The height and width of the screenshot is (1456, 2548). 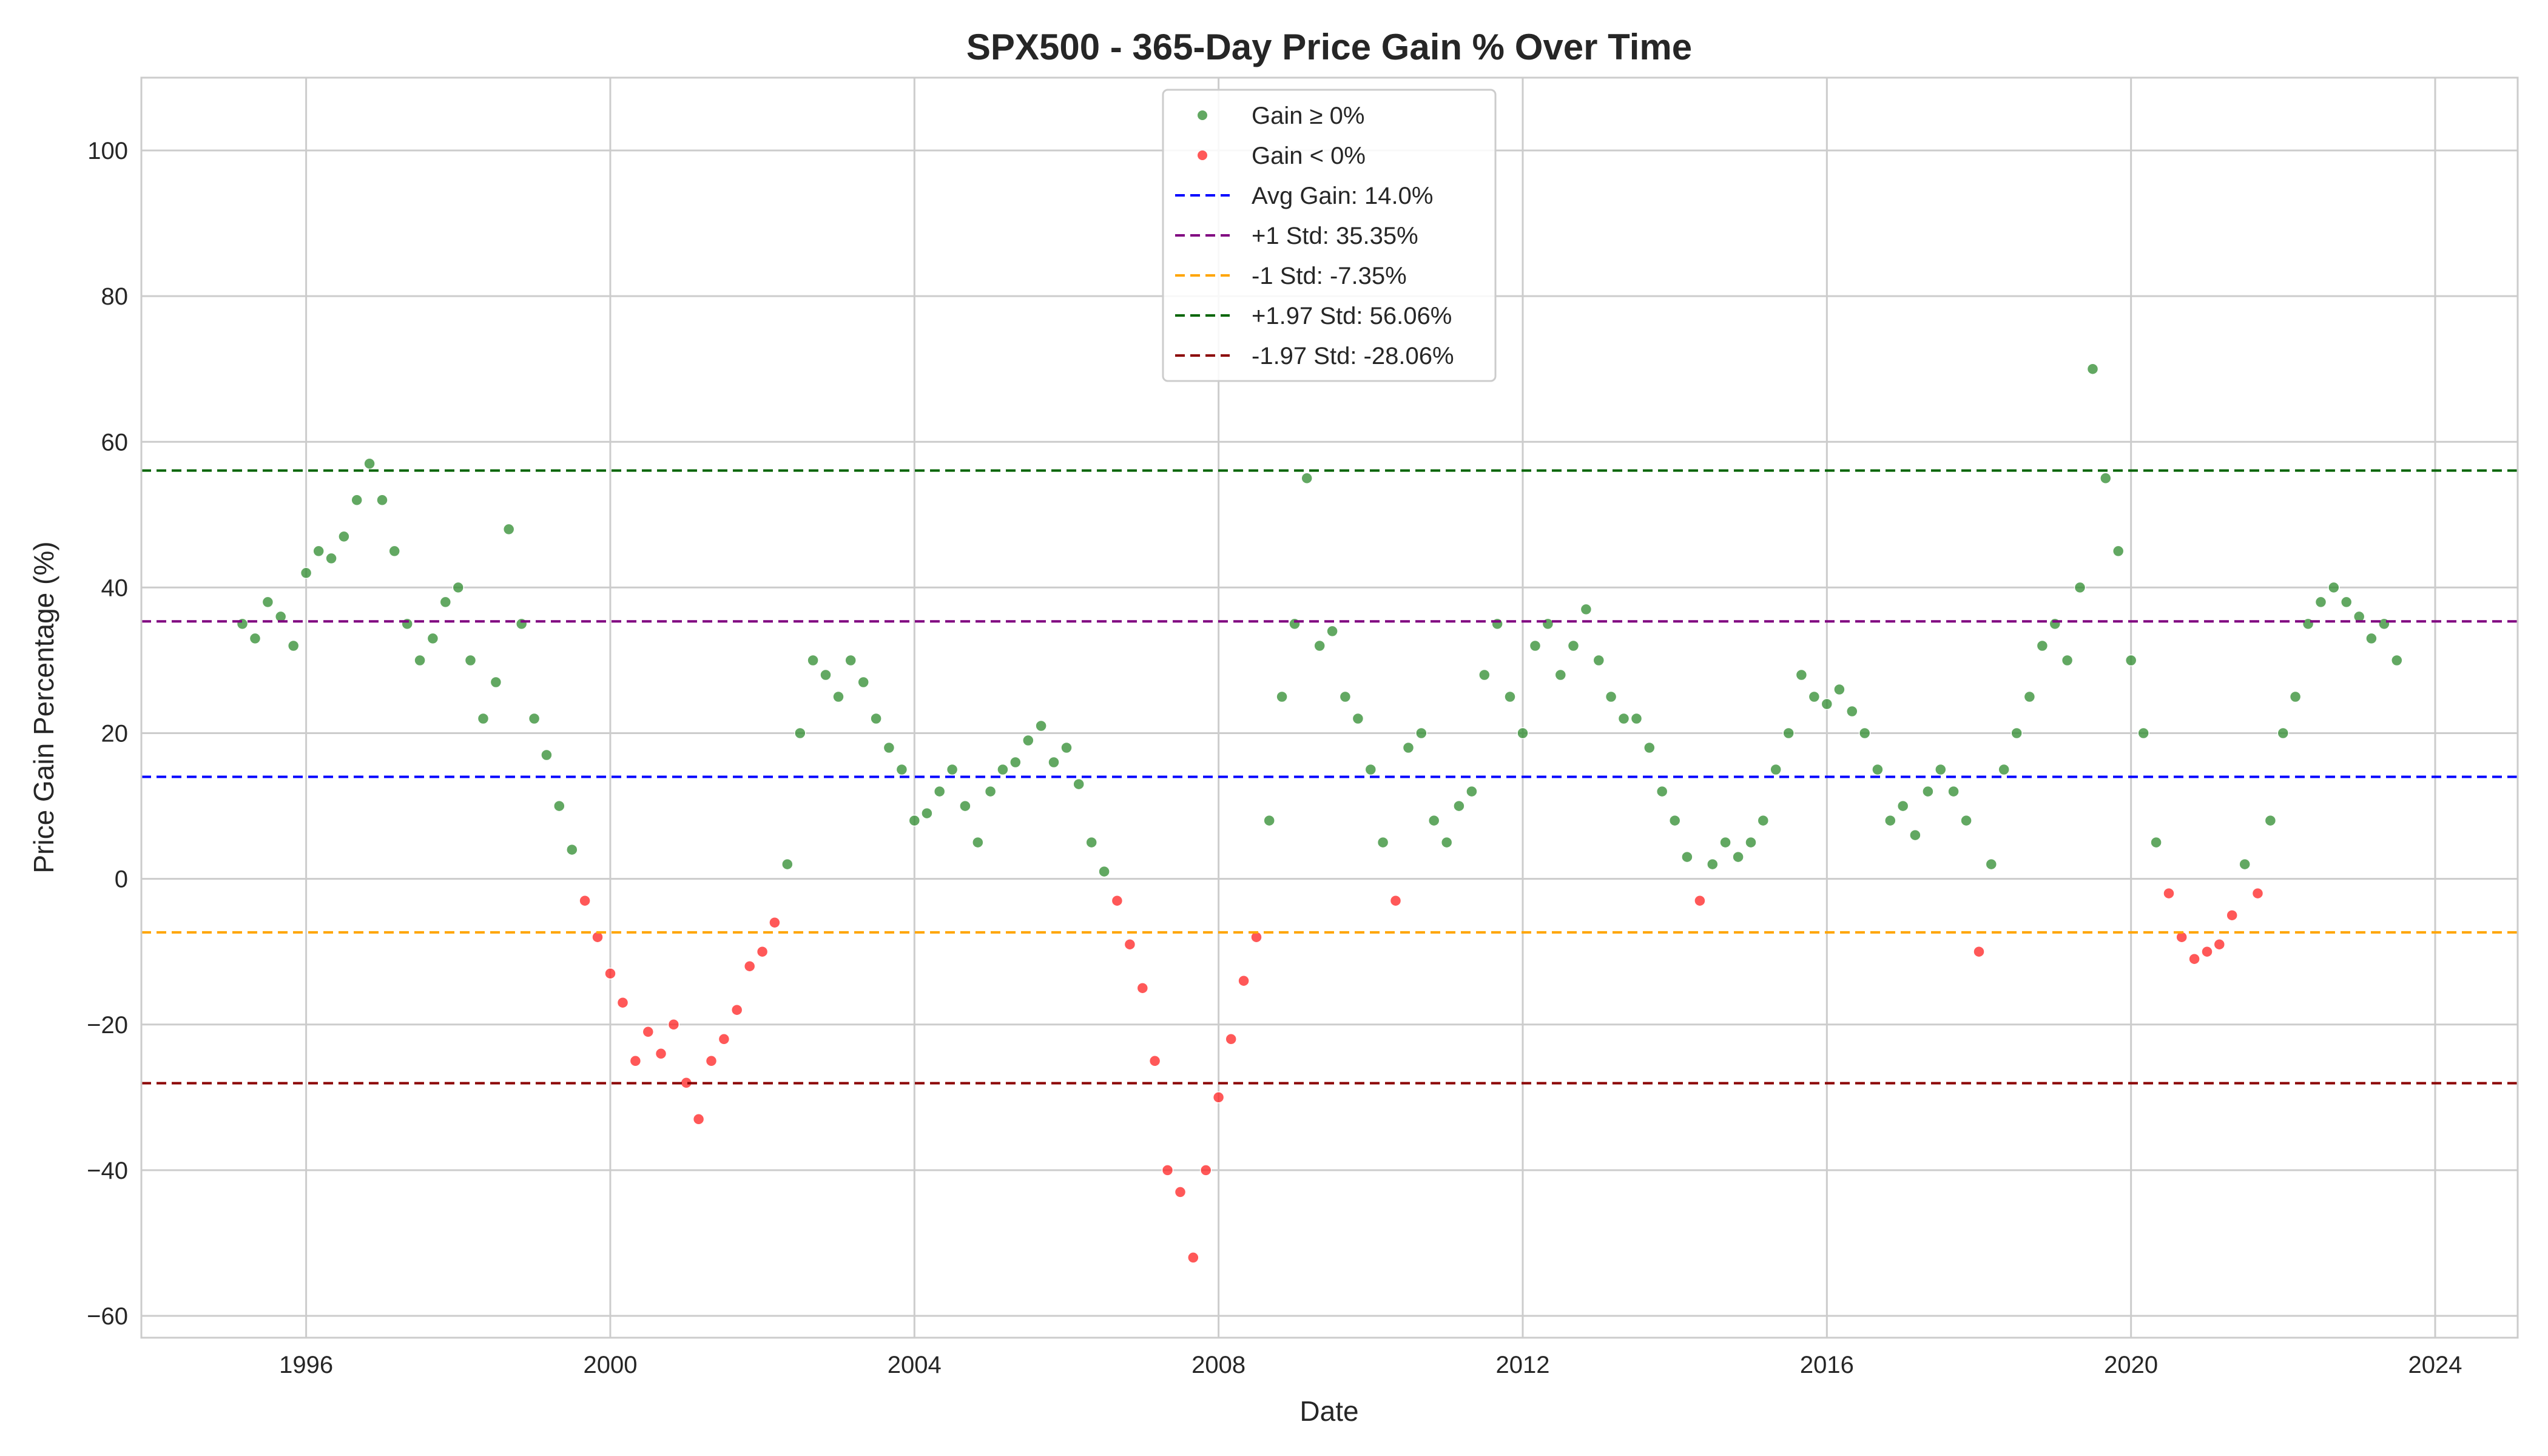 I want to click on legend-label: +1 Std: 35.35%, so click(x=1335, y=236).